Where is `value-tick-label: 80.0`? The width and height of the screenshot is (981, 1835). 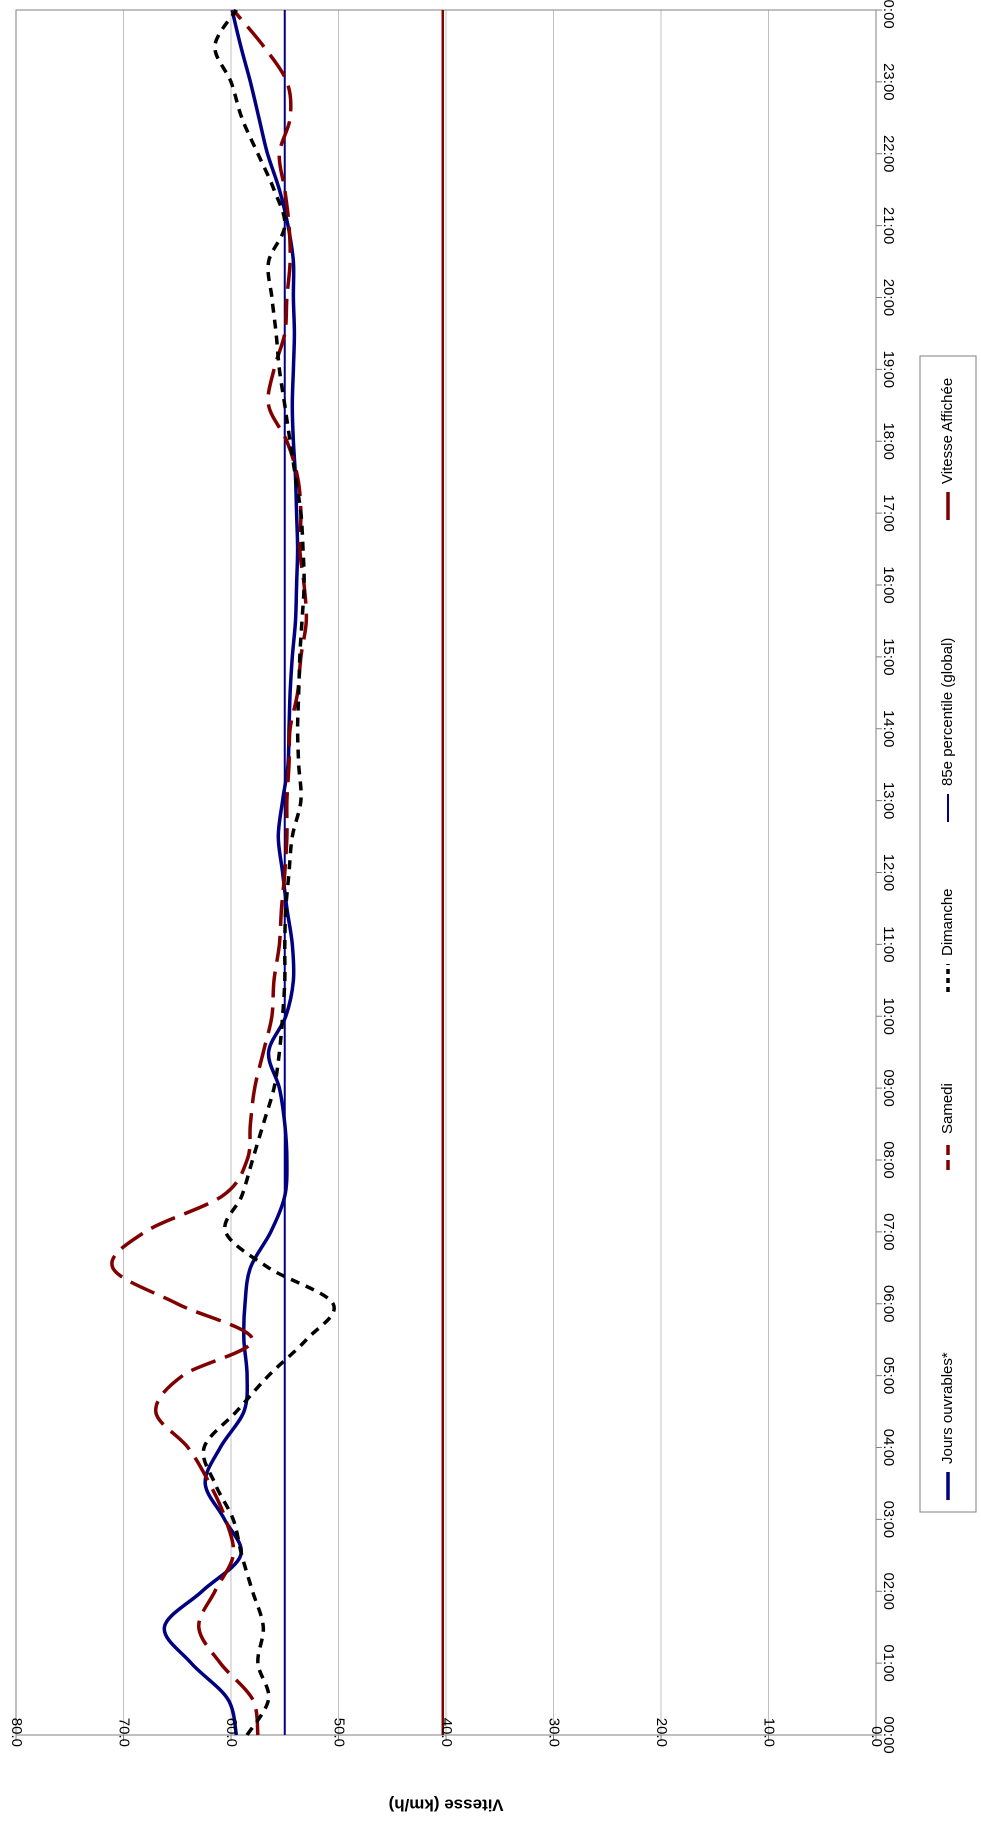
value-tick-label: 80.0 is located at coordinates (16, 1732).